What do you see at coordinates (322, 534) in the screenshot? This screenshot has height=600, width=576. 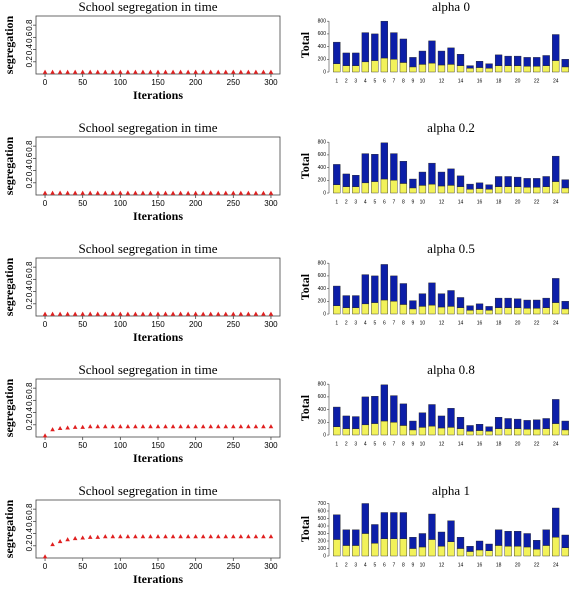 I see `y-tick-label: 300` at bounding box center [322, 534].